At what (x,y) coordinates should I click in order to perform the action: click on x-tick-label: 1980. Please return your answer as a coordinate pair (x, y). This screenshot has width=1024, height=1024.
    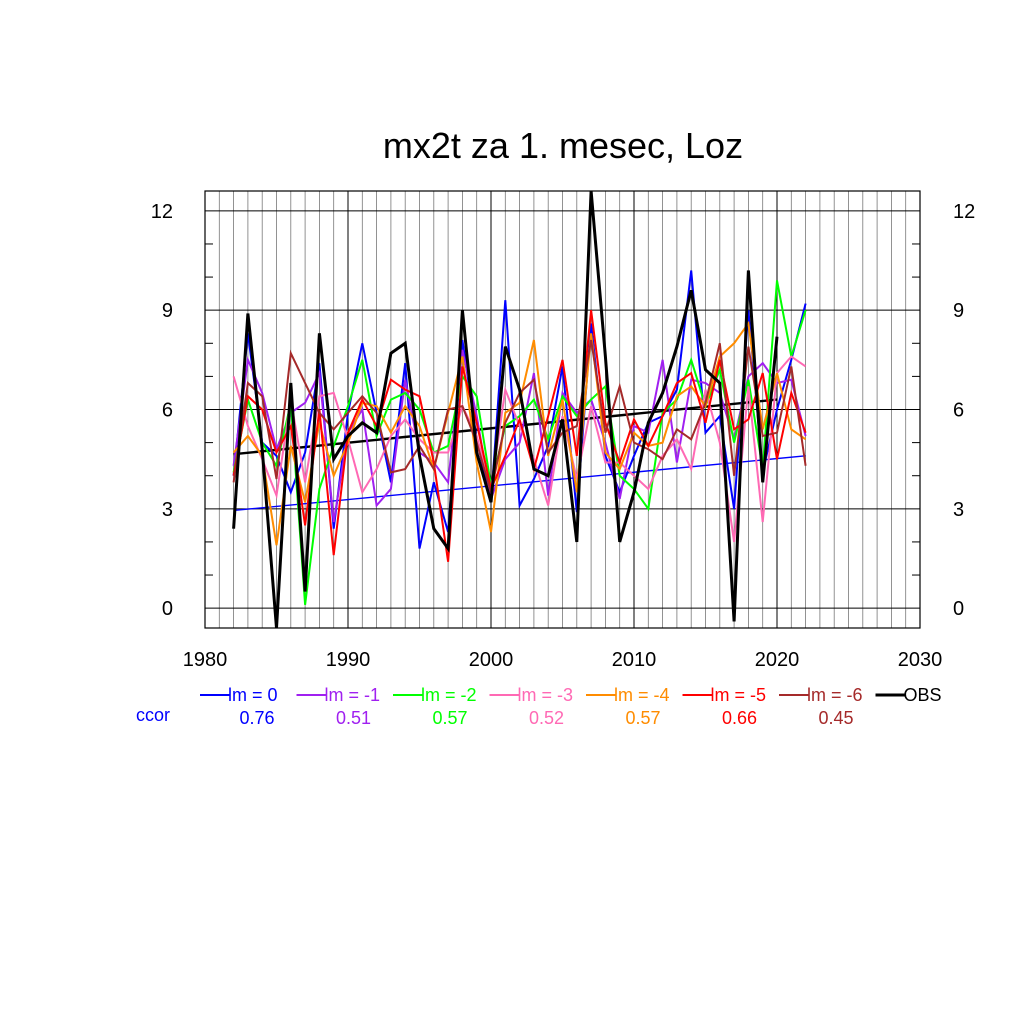
    Looking at the image, I should click on (205, 660).